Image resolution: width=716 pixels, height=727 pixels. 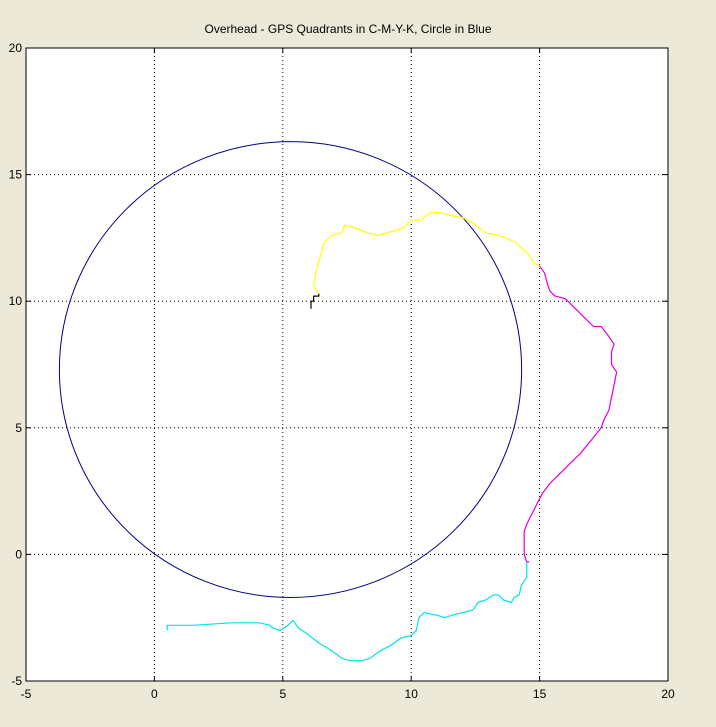 I want to click on y-tick-label: -5, so click(x=16, y=681).